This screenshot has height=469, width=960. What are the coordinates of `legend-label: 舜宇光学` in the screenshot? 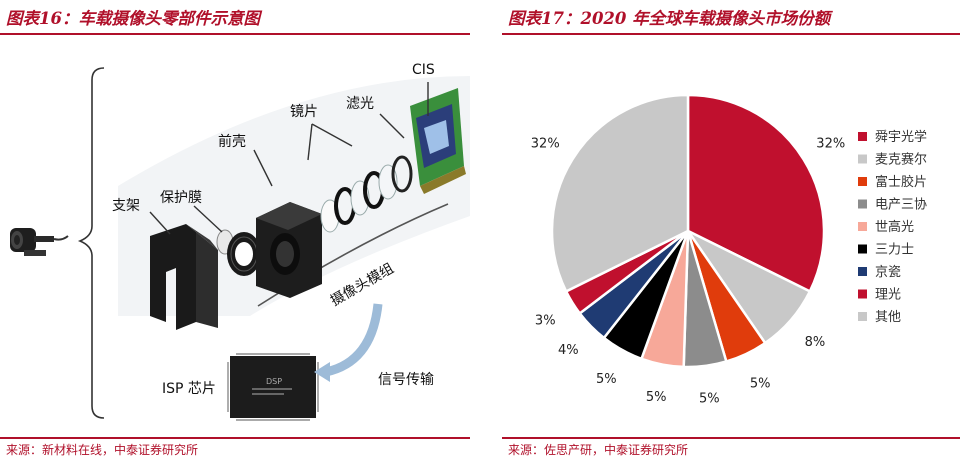 It's located at (901, 137).